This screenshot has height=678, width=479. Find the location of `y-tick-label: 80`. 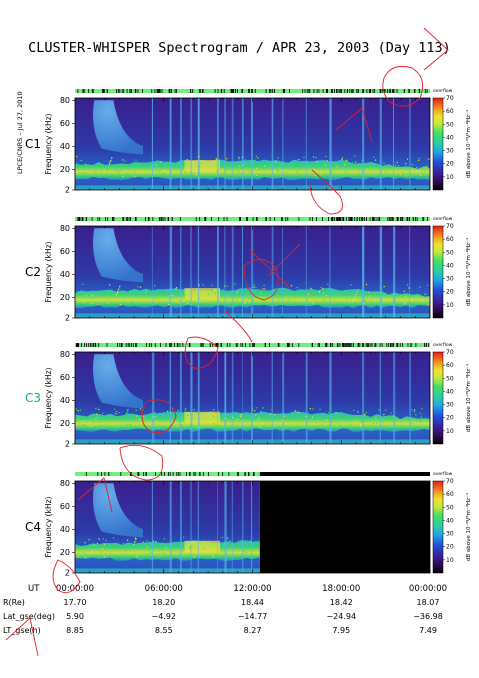

y-tick-label: 80 is located at coordinates (65, 354).